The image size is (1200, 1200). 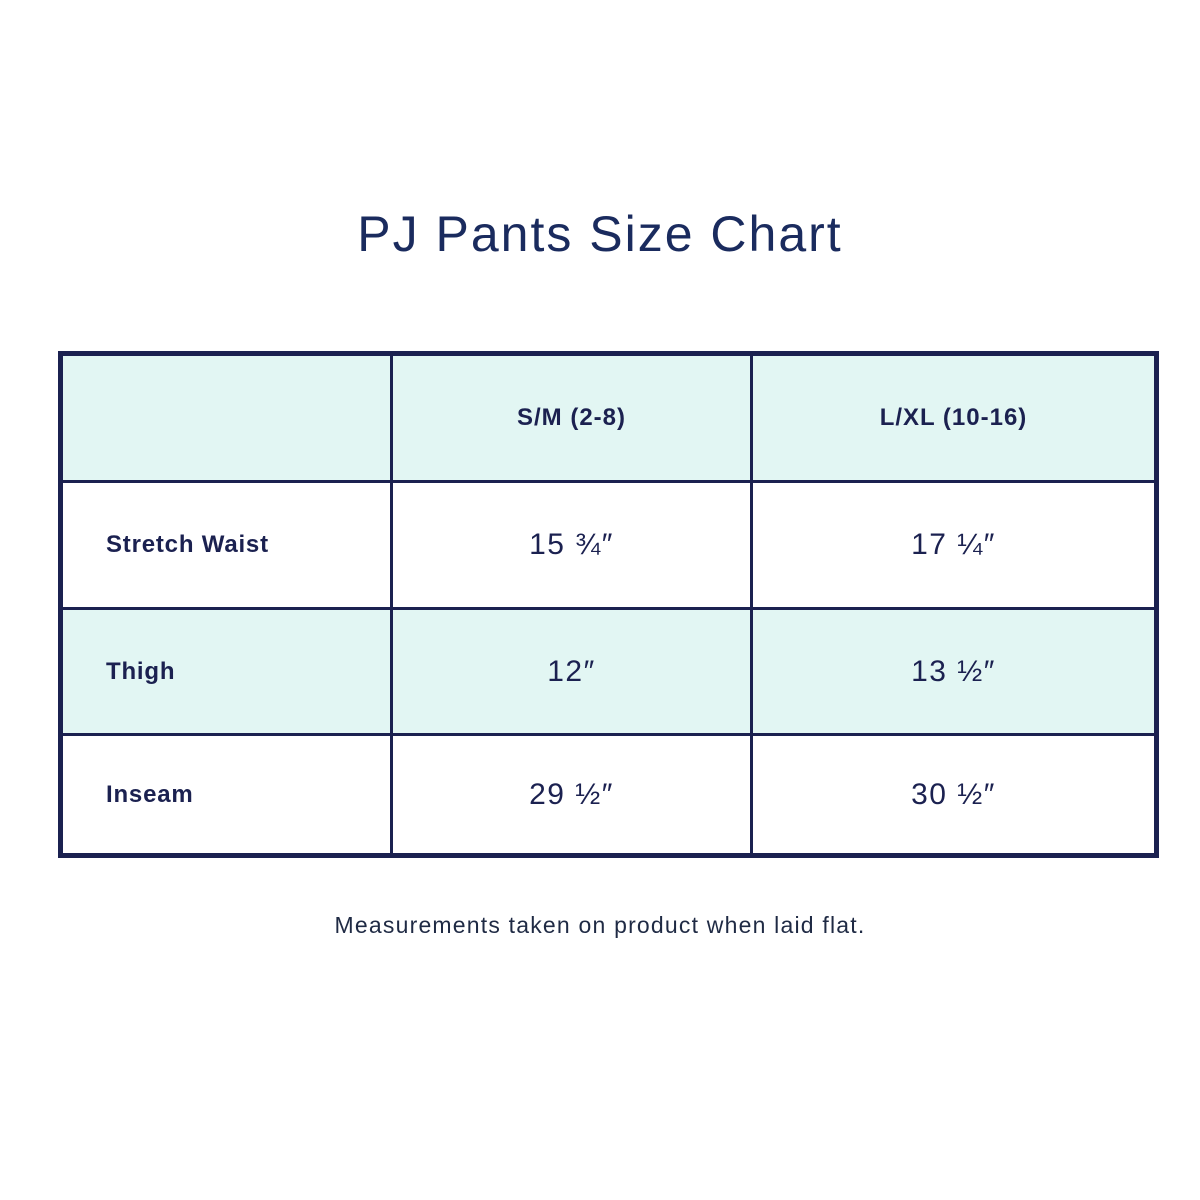 What do you see at coordinates (953, 671) in the screenshot?
I see `value-cell: 13 ½″` at bounding box center [953, 671].